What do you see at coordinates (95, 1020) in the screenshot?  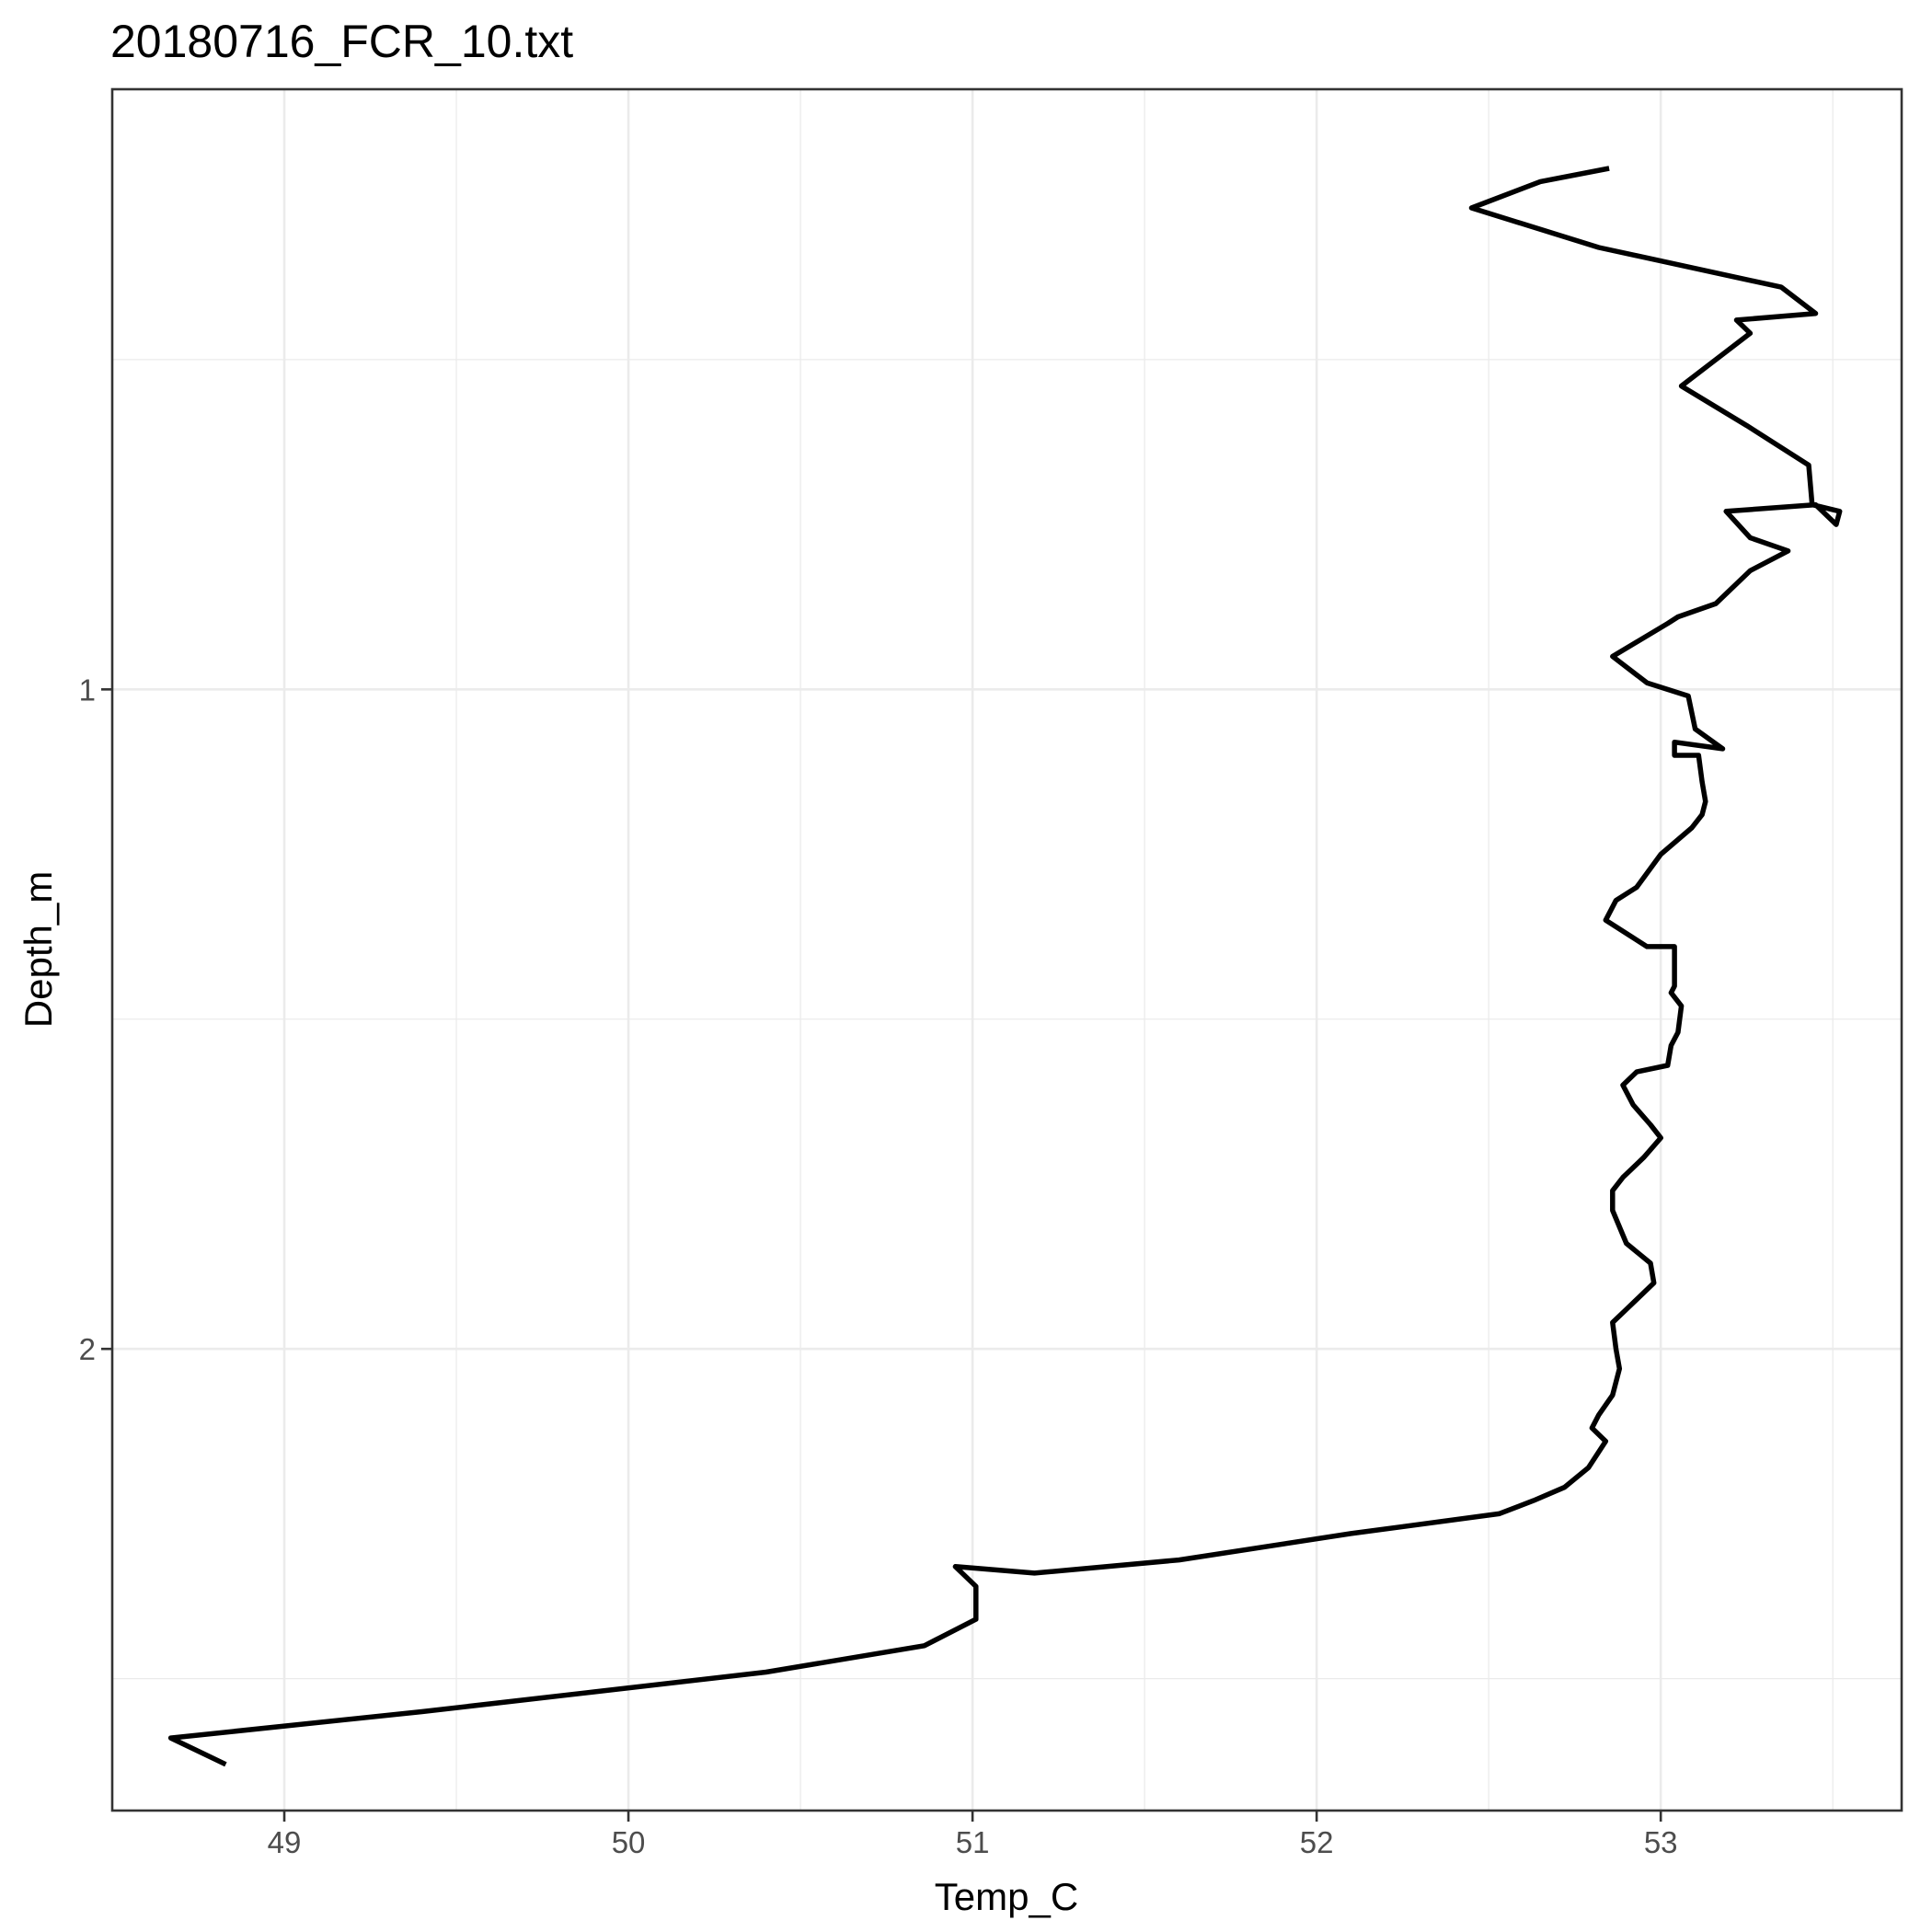 I see `y-axis: 12` at bounding box center [95, 1020].